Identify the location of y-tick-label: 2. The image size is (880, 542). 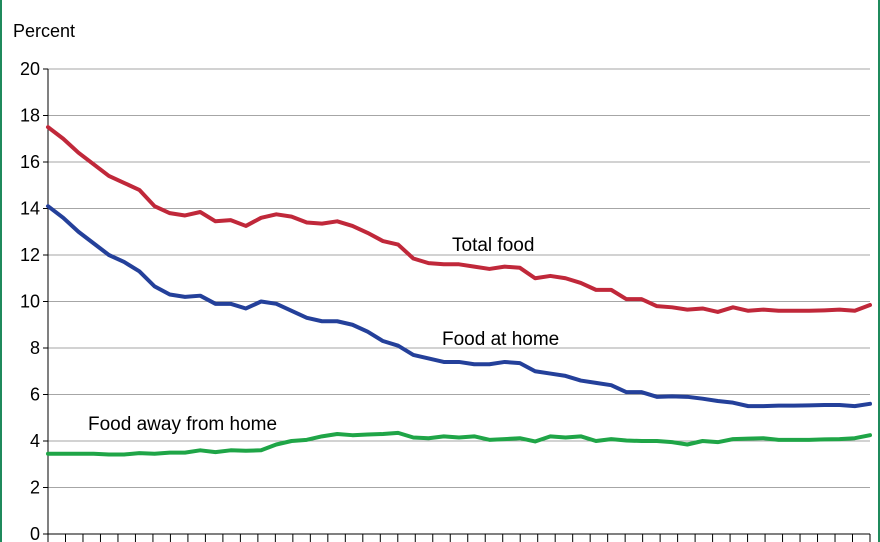
(35, 488).